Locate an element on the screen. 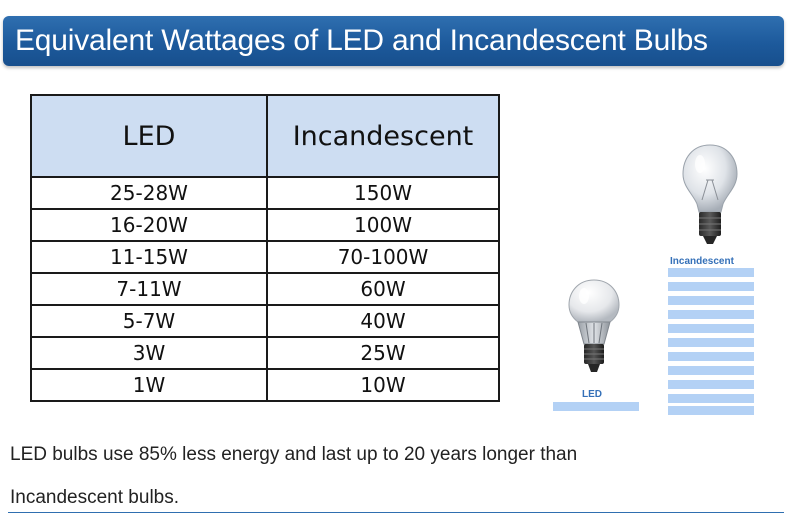  incandescent-bulb-icon is located at coordinates (710, 194).